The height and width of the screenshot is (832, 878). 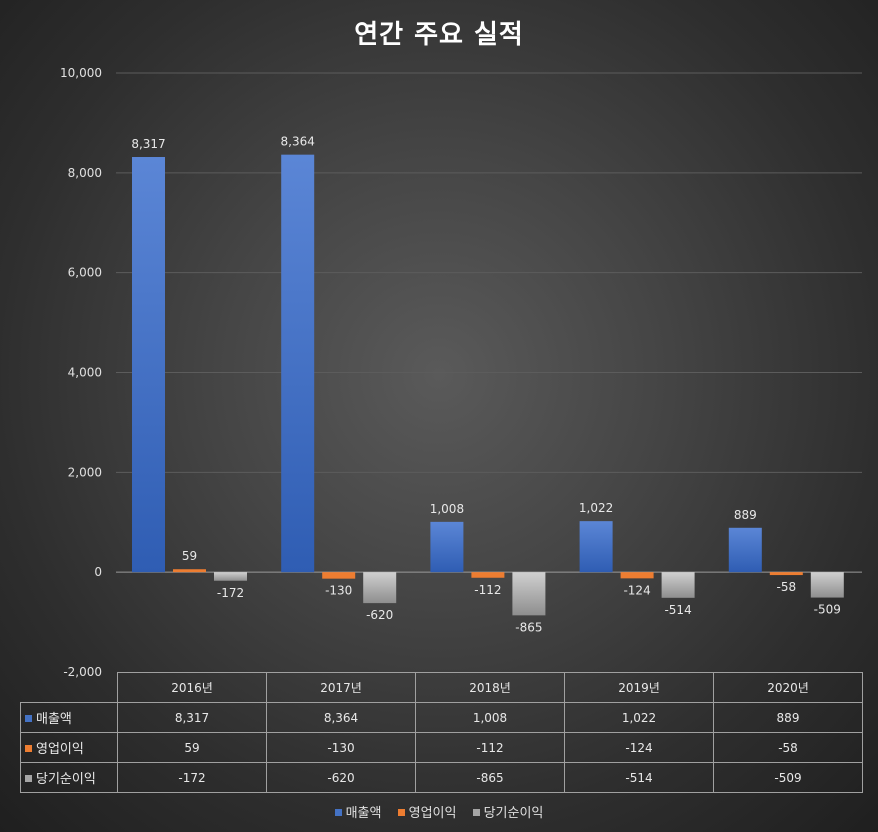 What do you see at coordinates (786, 587) in the screenshot?
I see `data-label-operating-profit: -58` at bounding box center [786, 587].